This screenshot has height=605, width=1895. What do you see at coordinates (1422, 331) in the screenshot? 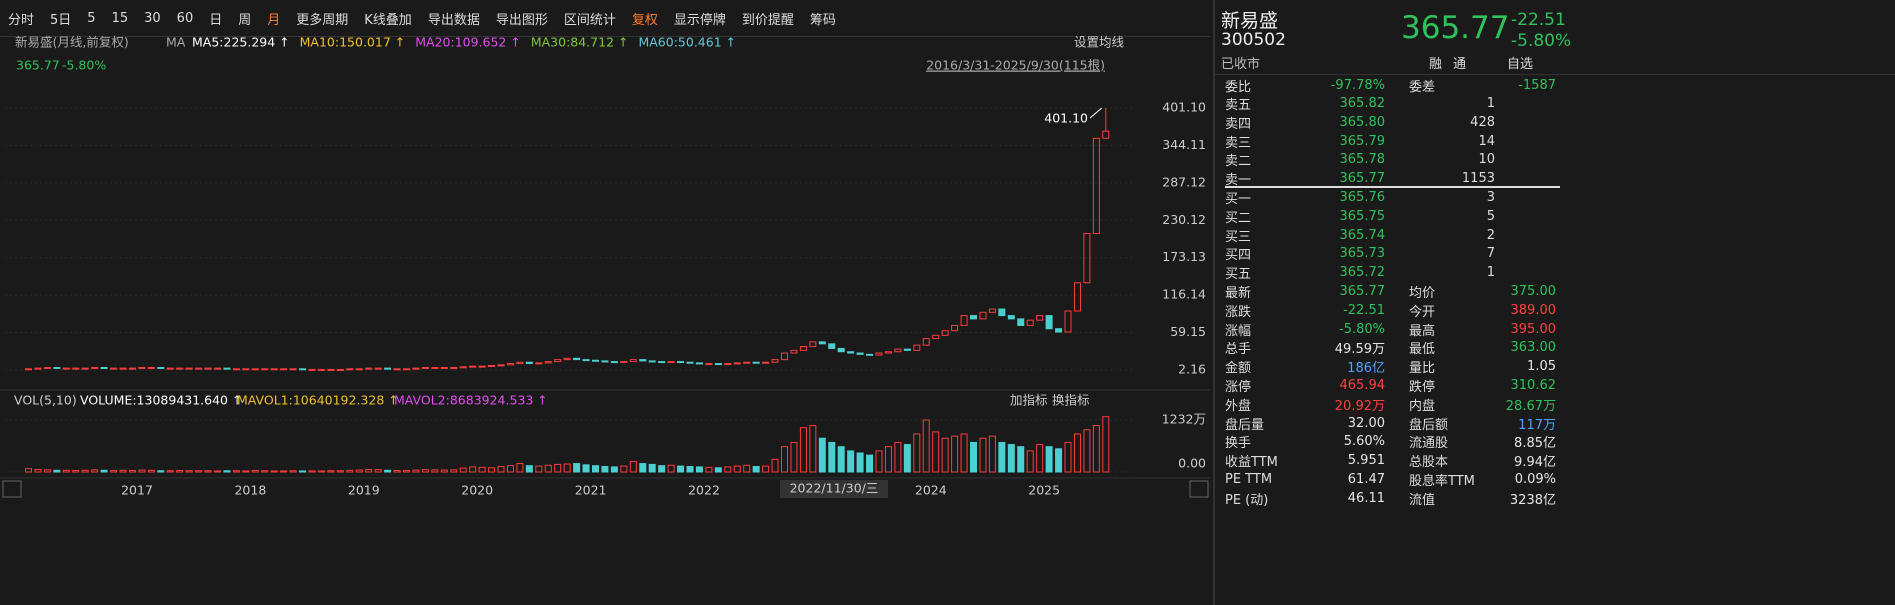
I see `cell: 最高` at bounding box center [1422, 331].